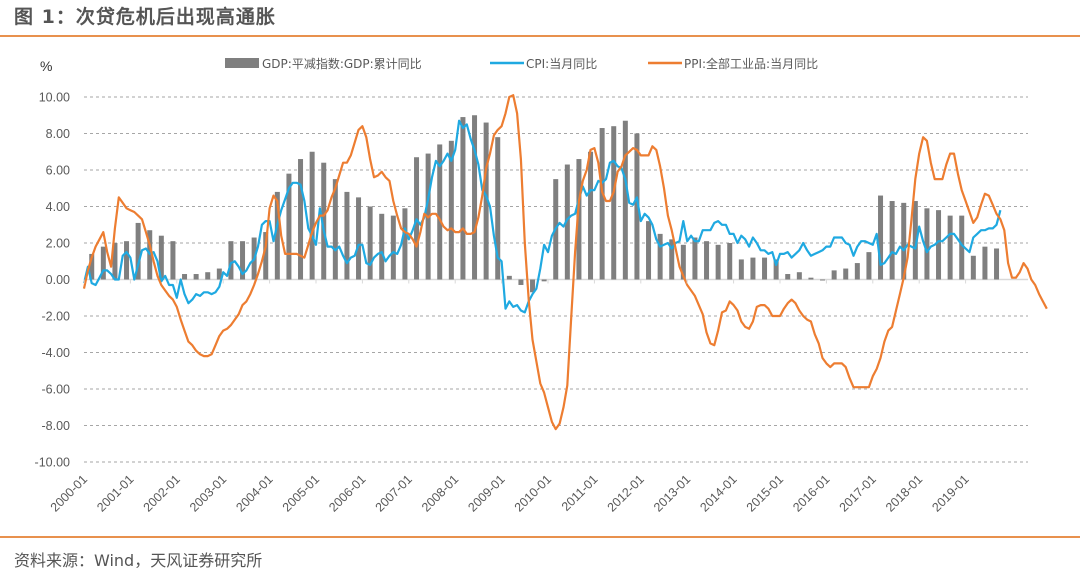  I want to click on y-tick-label: 2.00, so click(58, 244).